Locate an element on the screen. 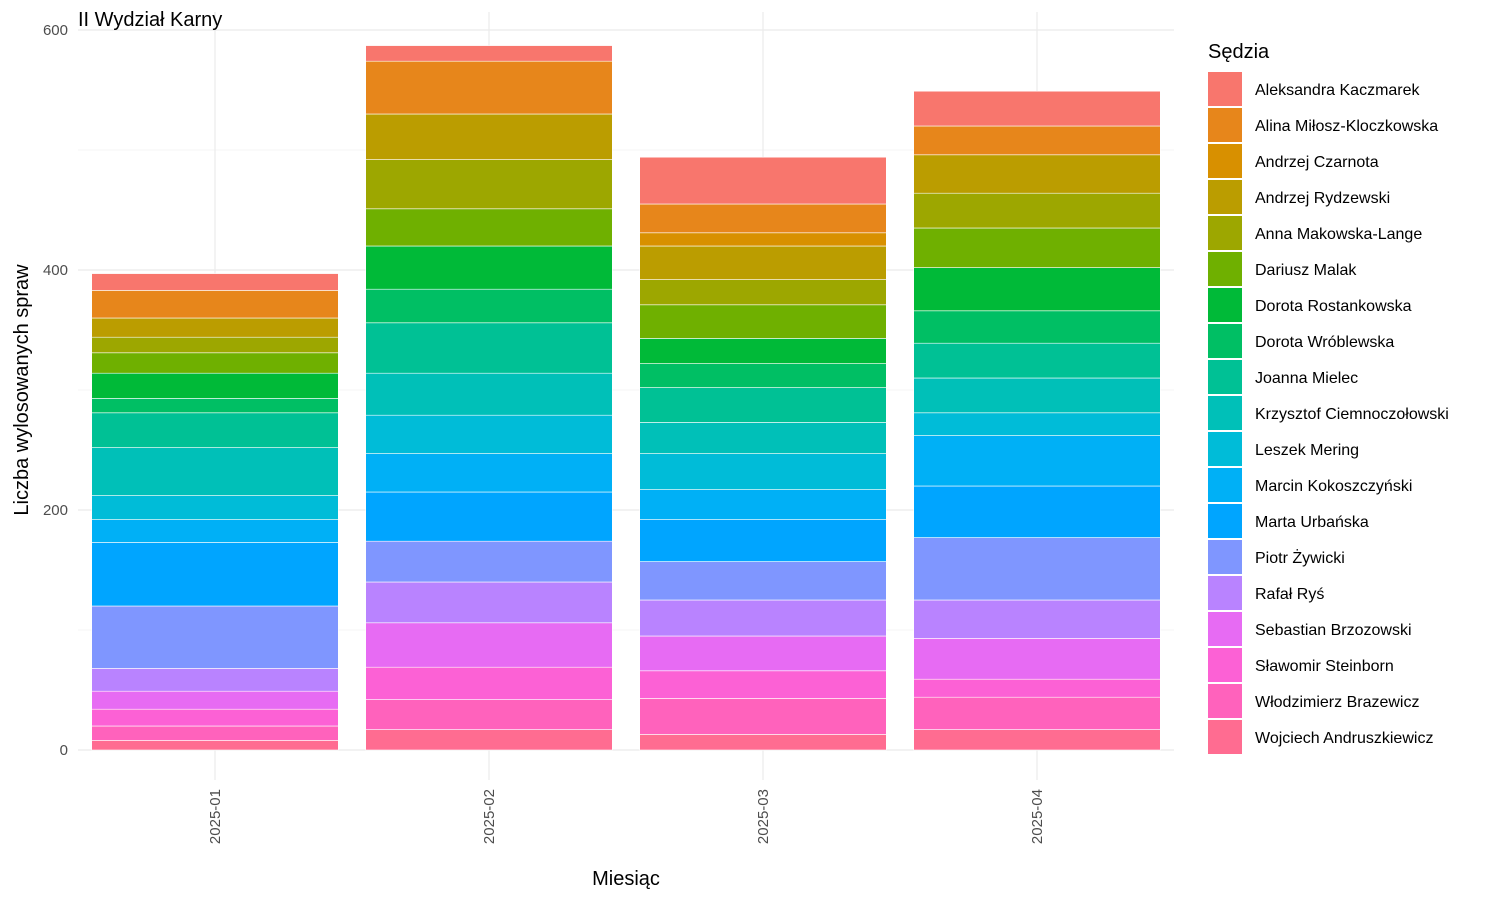 This screenshot has height=900, width=1500. legend-label: Wojciech Andruszkiewicz is located at coordinates (1344, 738).